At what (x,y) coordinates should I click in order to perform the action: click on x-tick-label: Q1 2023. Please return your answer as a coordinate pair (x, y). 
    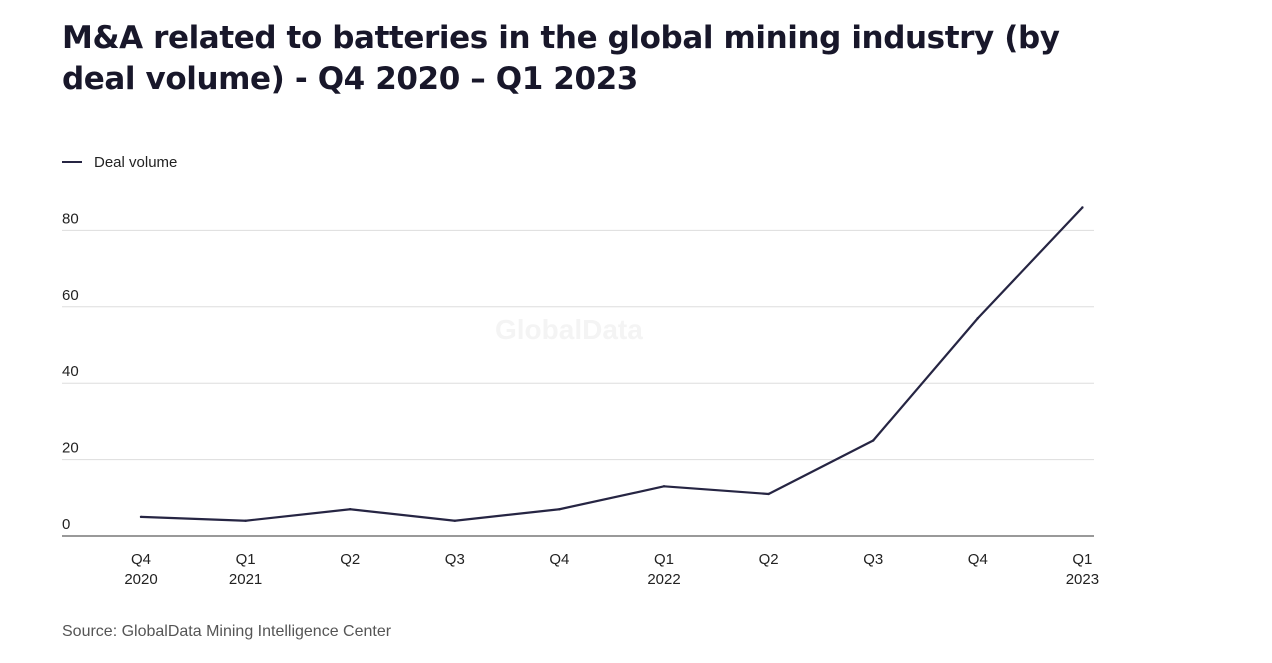
    Looking at the image, I should click on (1082, 569).